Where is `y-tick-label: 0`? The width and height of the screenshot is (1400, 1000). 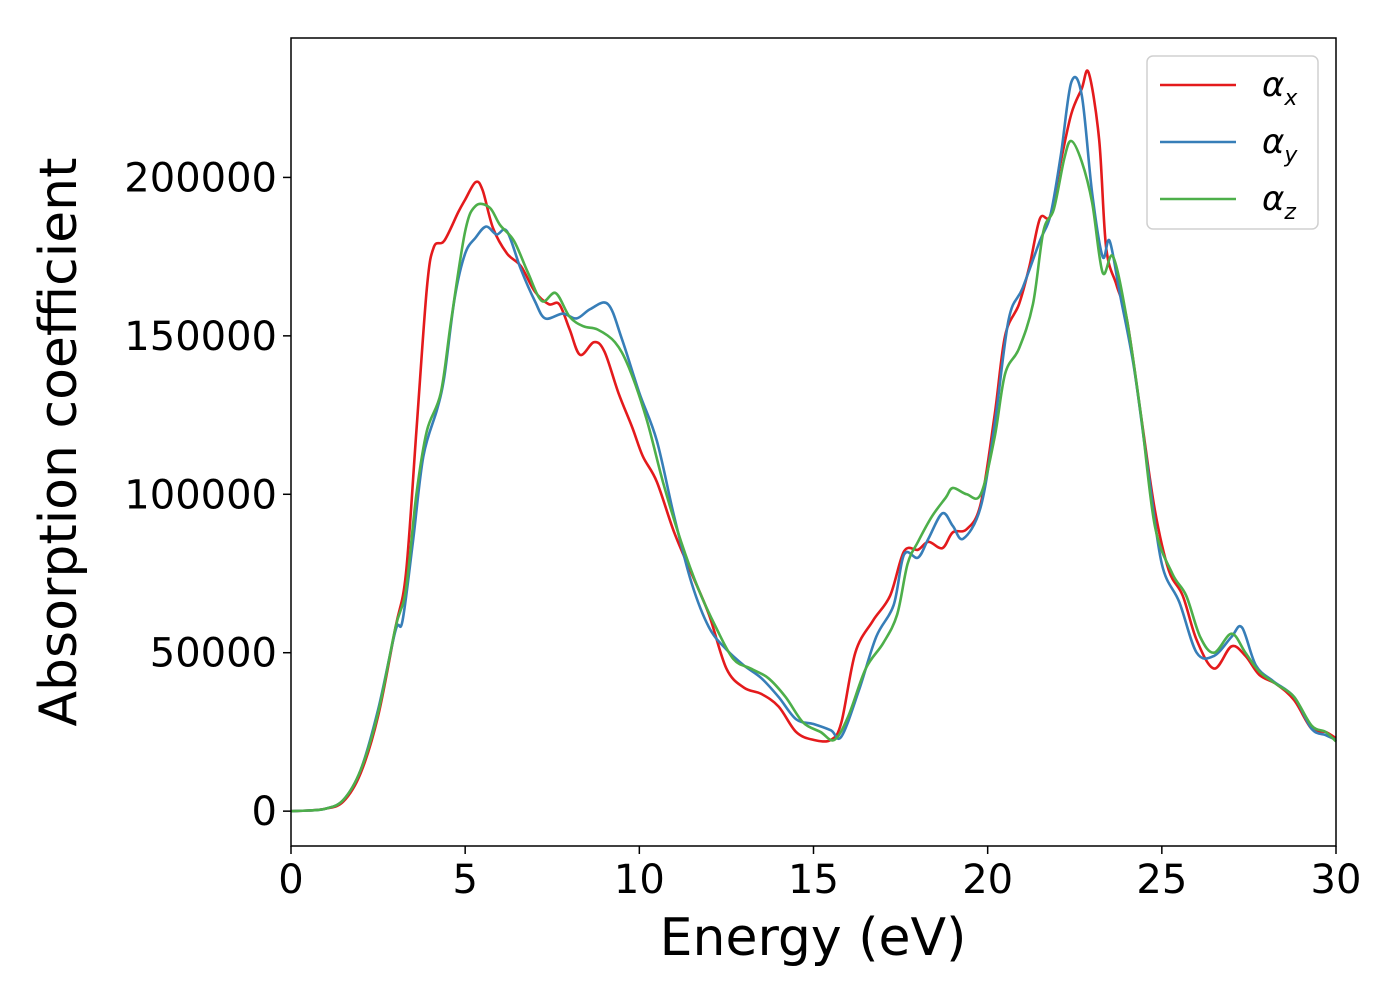 y-tick-label: 0 is located at coordinates (264, 812).